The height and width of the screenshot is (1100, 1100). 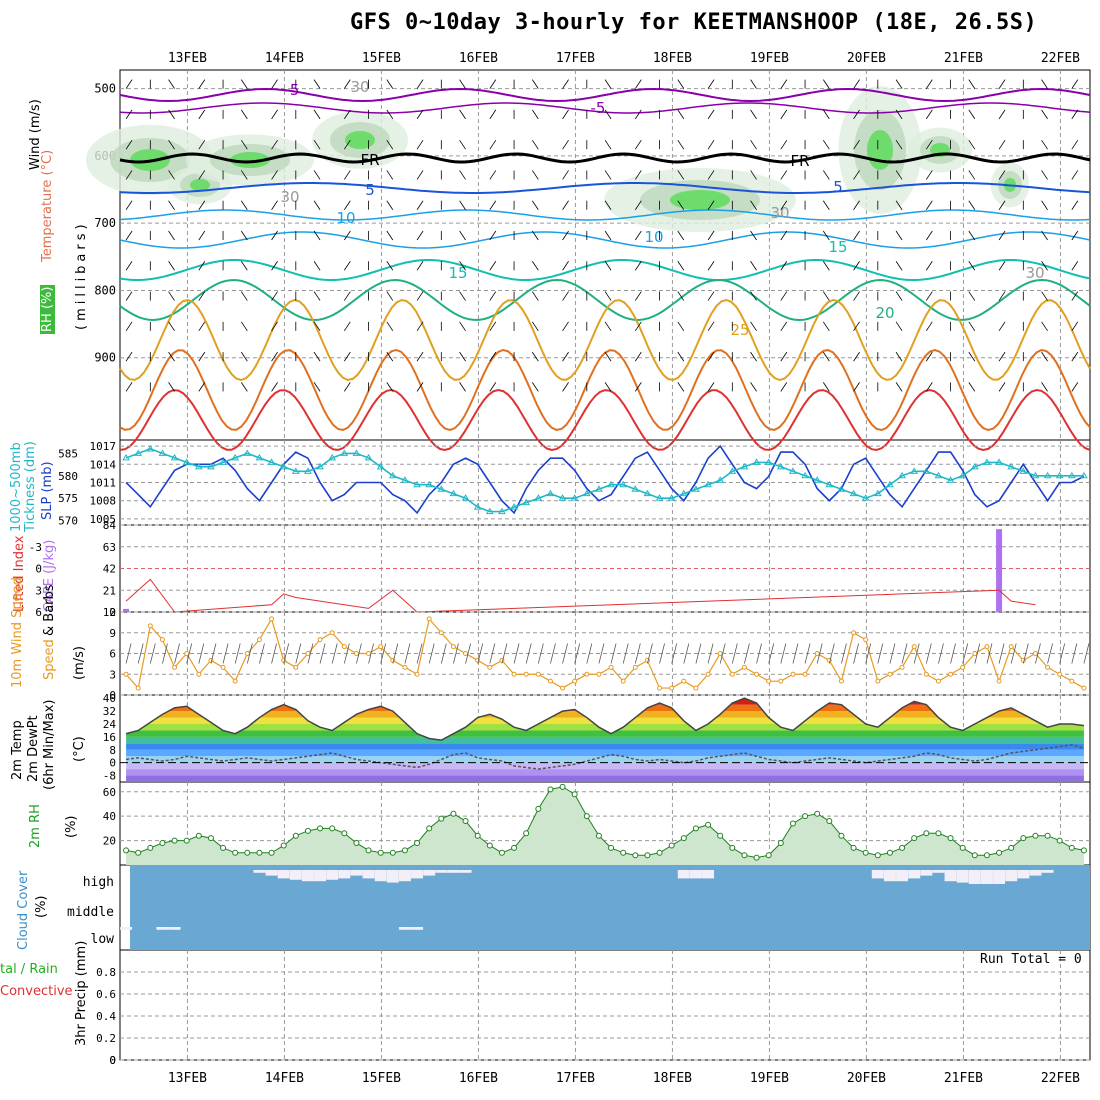 What do you see at coordinates (112, 695) in the screenshot?
I see `wind-tick-label: 0` at bounding box center [112, 695].